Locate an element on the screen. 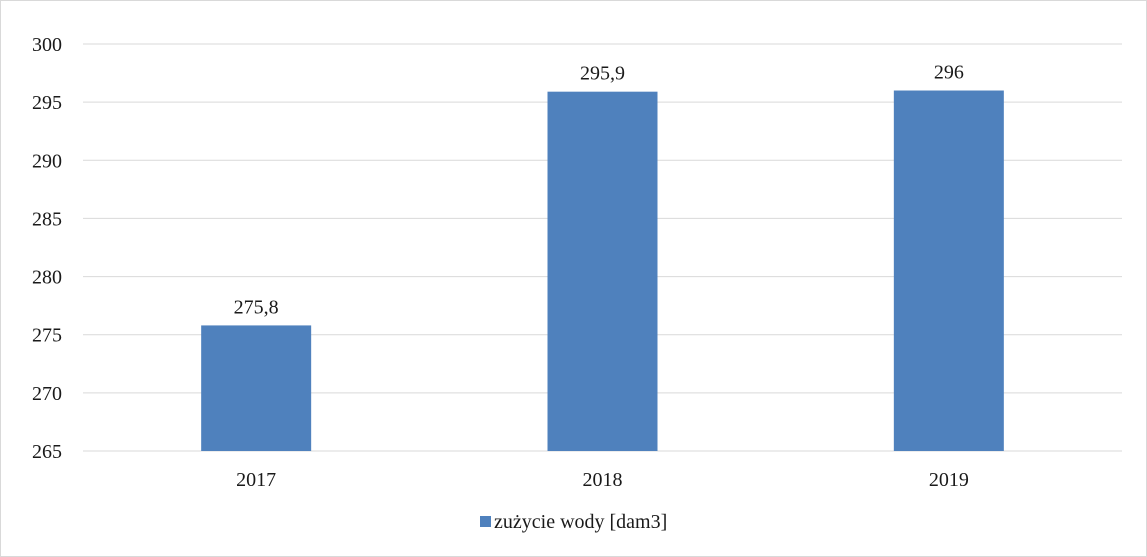 The image size is (1147, 557). y-tick-label: 300 is located at coordinates (47, 45).